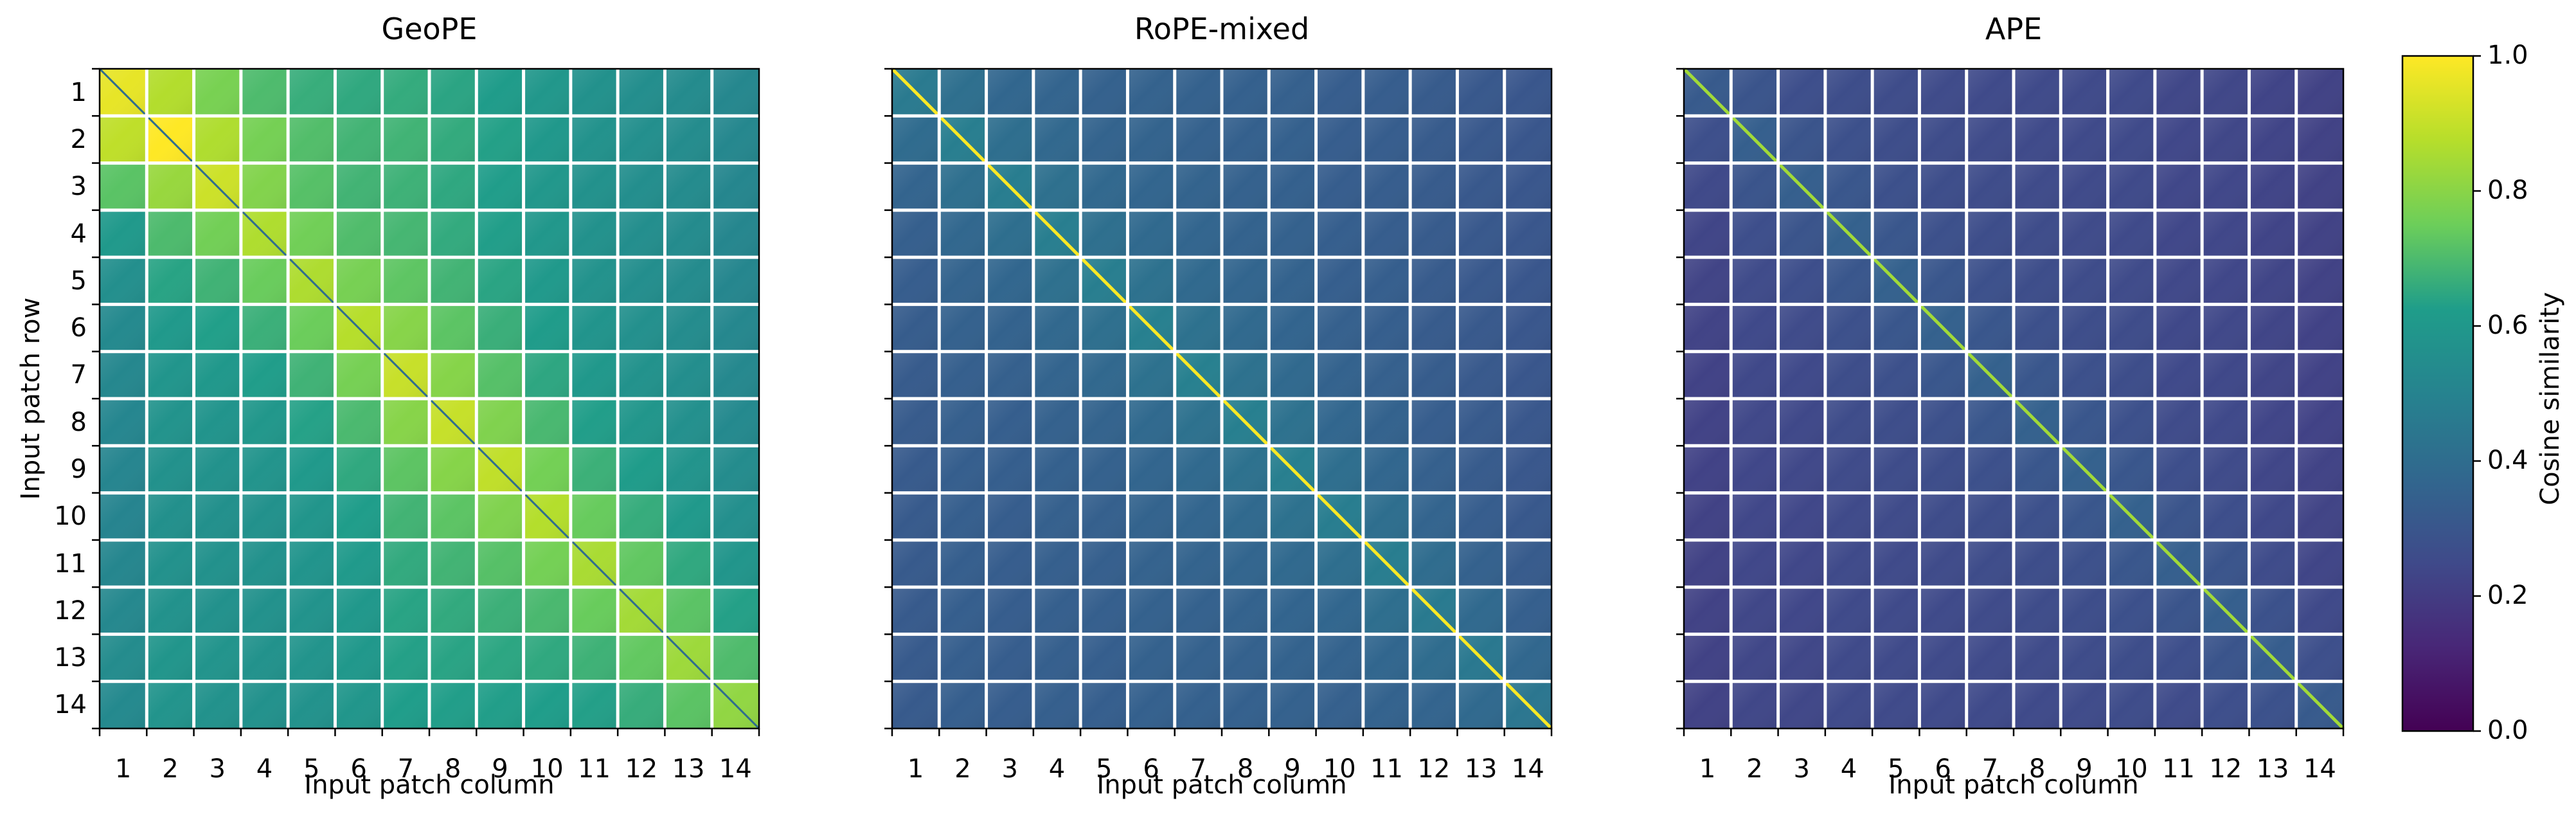 Image resolution: width=2576 pixels, height=823 pixels. What do you see at coordinates (70, 610) in the screenshot?
I see `y-tick-label: 12` at bounding box center [70, 610].